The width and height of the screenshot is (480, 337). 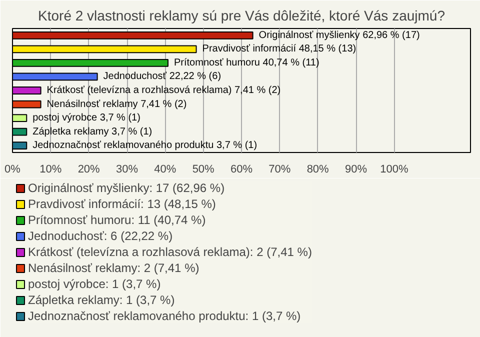 What do you see at coordinates (89, 170) in the screenshot?
I see `x-tick-label: 20%` at bounding box center [89, 170].